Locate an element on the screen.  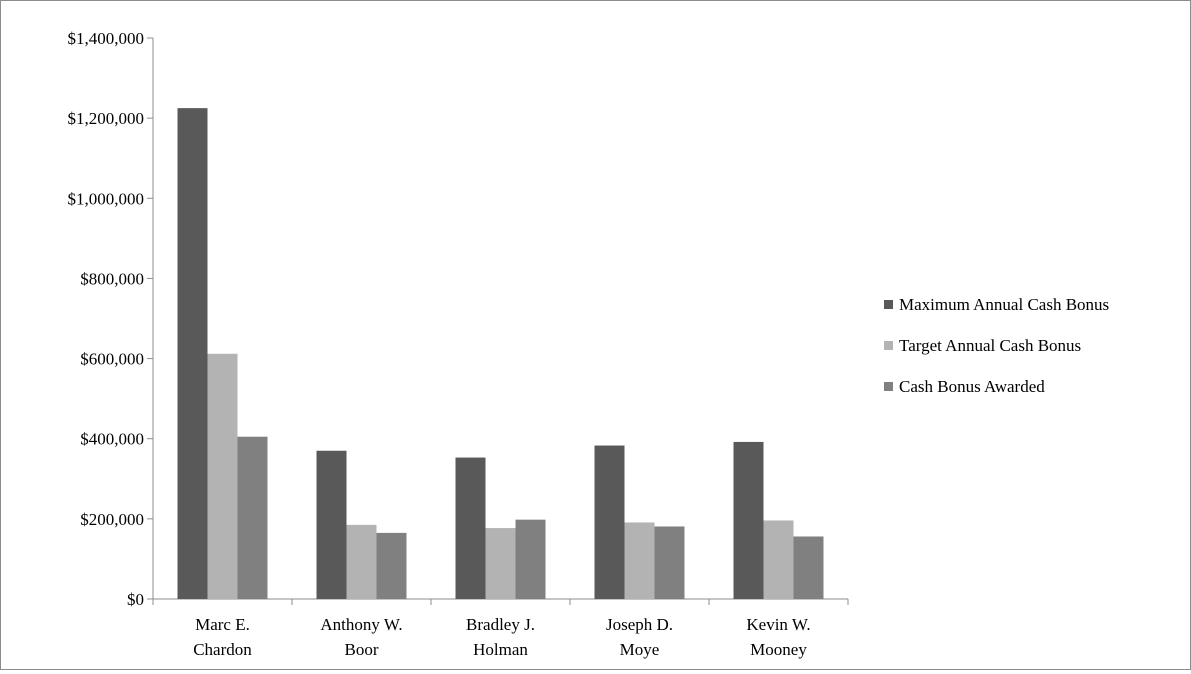
x-category-label: Chardon is located at coordinates (222, 649).